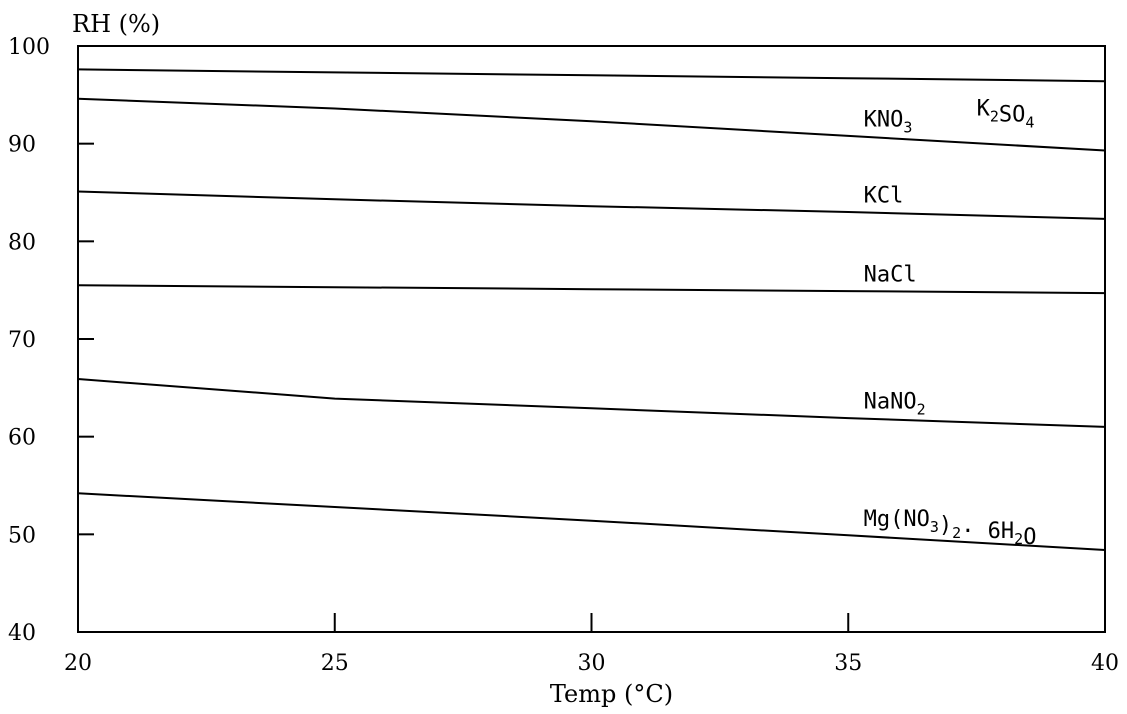 The width and height of the screenshot is (1127, 714). What do you see at coordinates (22, 633) in the screenshot?
I see `y-tick-label-40: 40` at bounding box center [22, 633].